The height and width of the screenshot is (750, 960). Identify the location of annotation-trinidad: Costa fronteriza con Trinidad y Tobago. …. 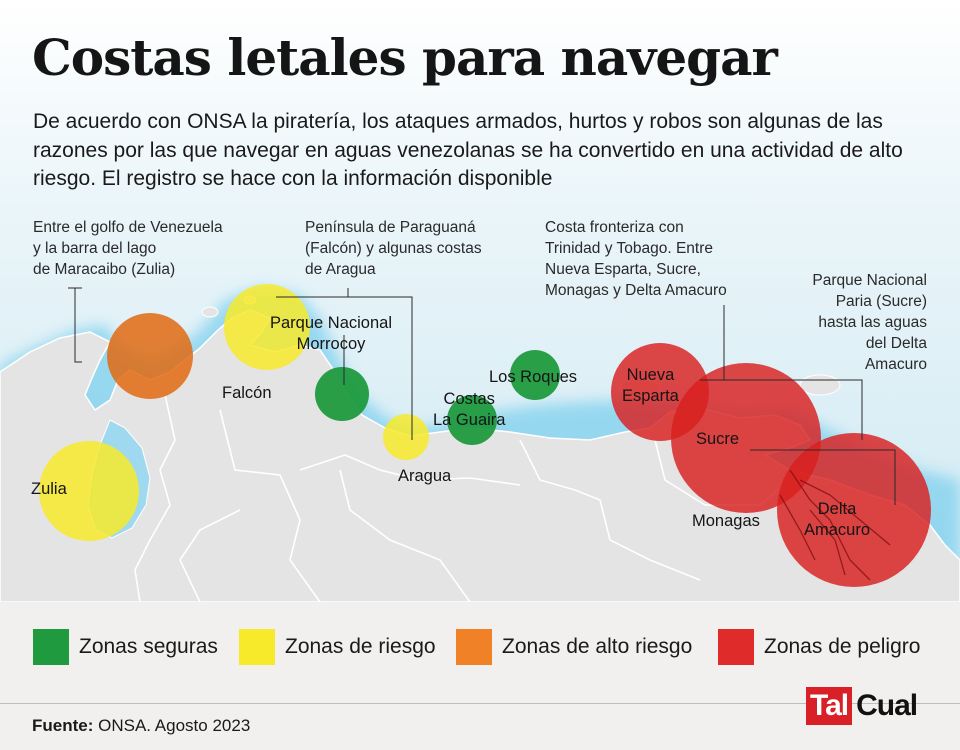
(636, 259).